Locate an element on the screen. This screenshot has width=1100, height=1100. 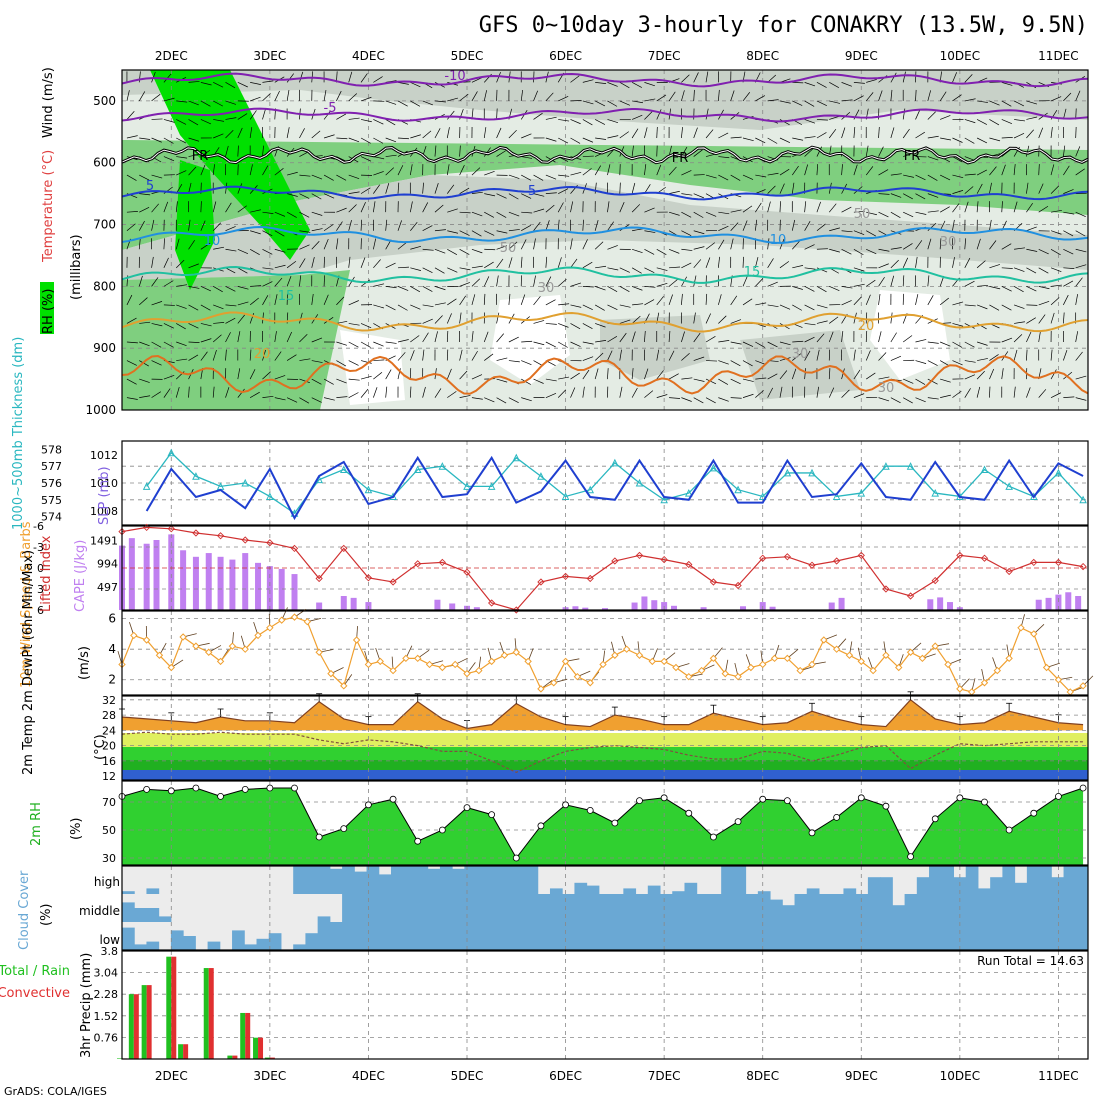
cloud-unit-label: (%) is located at coordinates (46, 915).